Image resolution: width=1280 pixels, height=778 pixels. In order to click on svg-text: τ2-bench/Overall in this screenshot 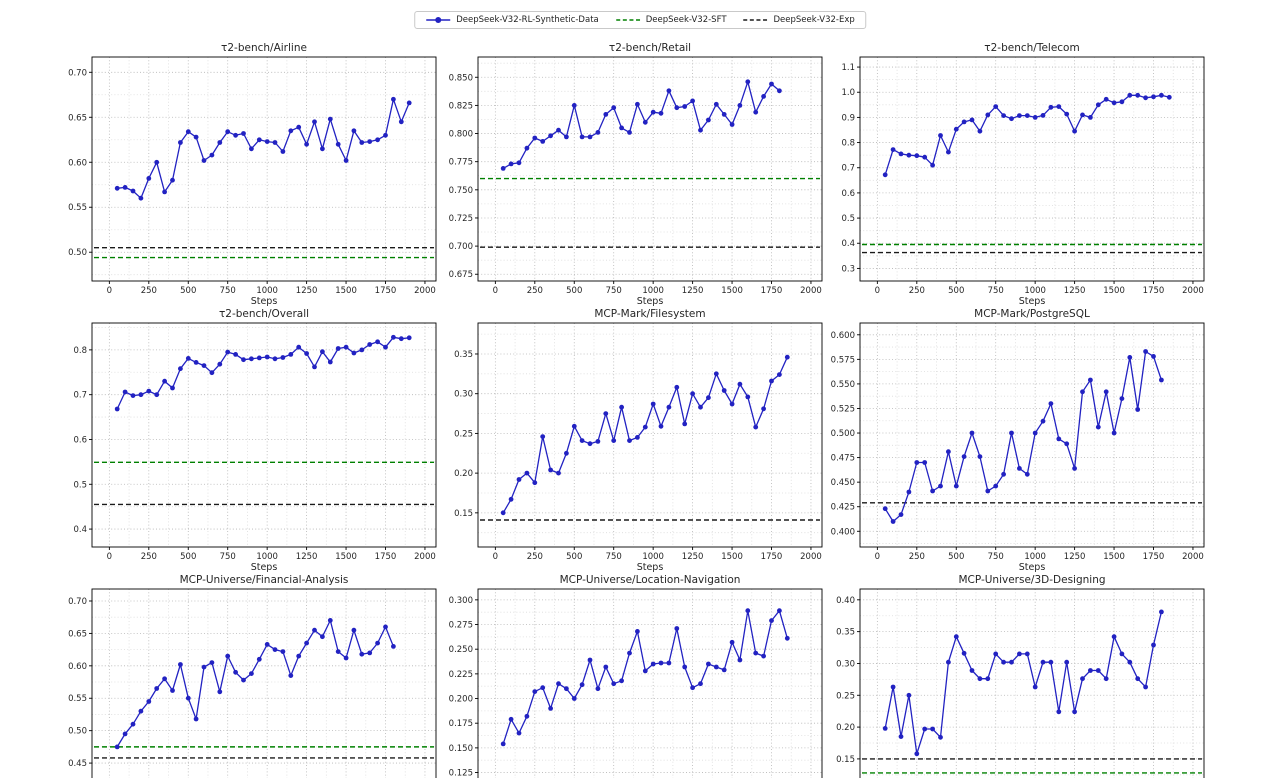, I will do `click(264, 314)`.